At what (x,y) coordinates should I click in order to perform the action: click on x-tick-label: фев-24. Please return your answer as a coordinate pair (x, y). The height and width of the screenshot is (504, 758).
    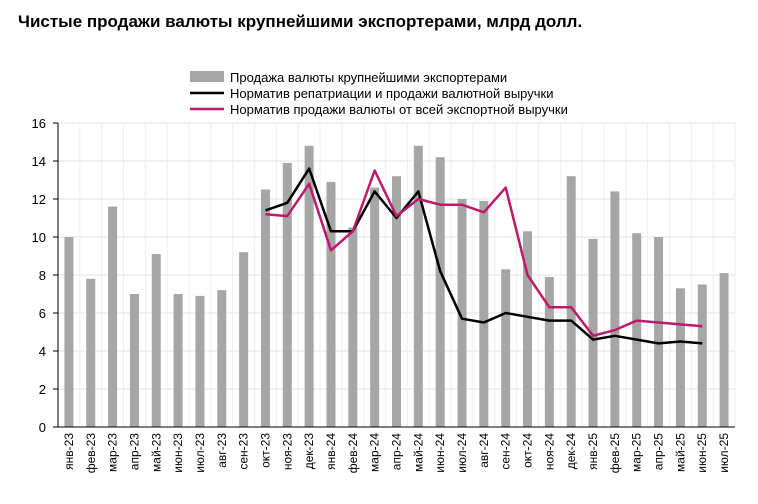
    Looking at the image, I should click on (353, 453).